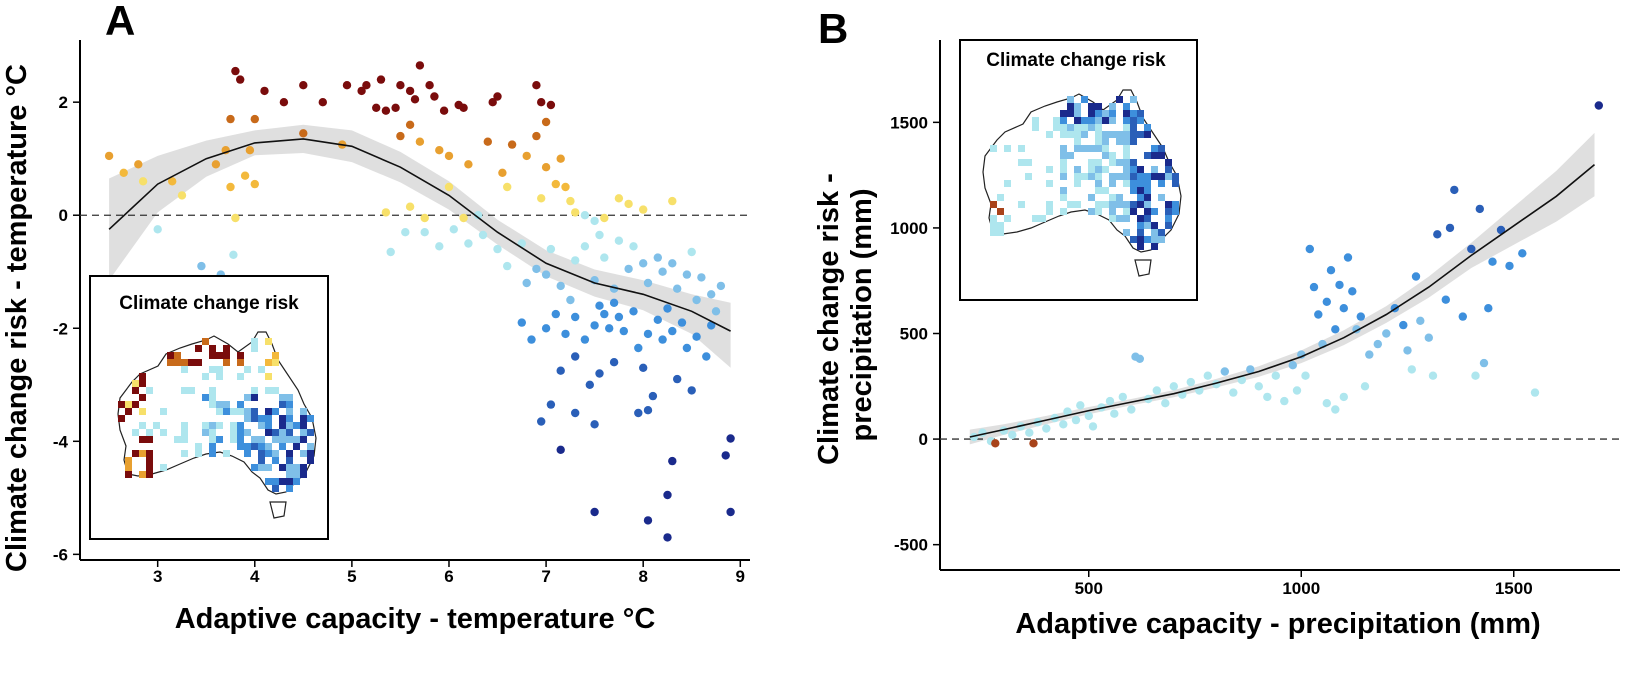  I want to click on panel-a-label: A, so click(120, 22).